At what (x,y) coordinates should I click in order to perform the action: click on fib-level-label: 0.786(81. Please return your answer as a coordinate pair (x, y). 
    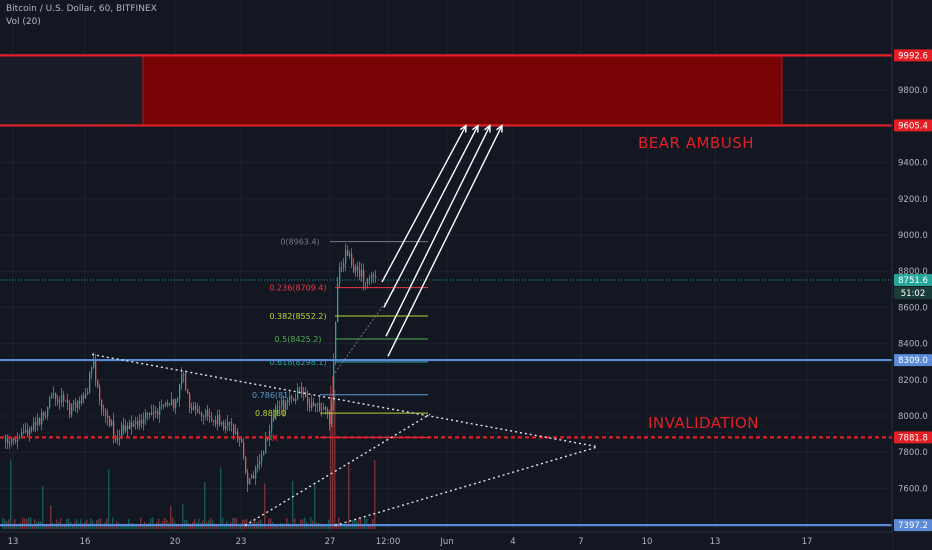
    Looking at the image, I should click on (270, 395).